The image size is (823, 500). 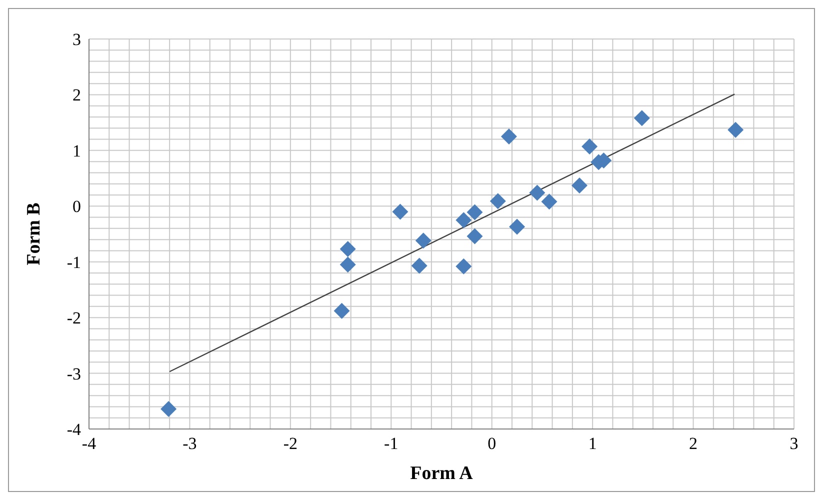 I want to click on x-tick-label: -1, so click(x=391, y=444).